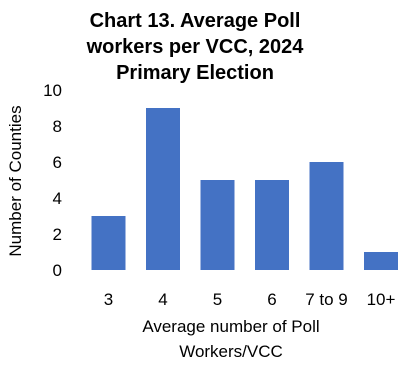 The image size is (407, 369). I want to click on x-tick-label-5: 5, so click(217, 299).